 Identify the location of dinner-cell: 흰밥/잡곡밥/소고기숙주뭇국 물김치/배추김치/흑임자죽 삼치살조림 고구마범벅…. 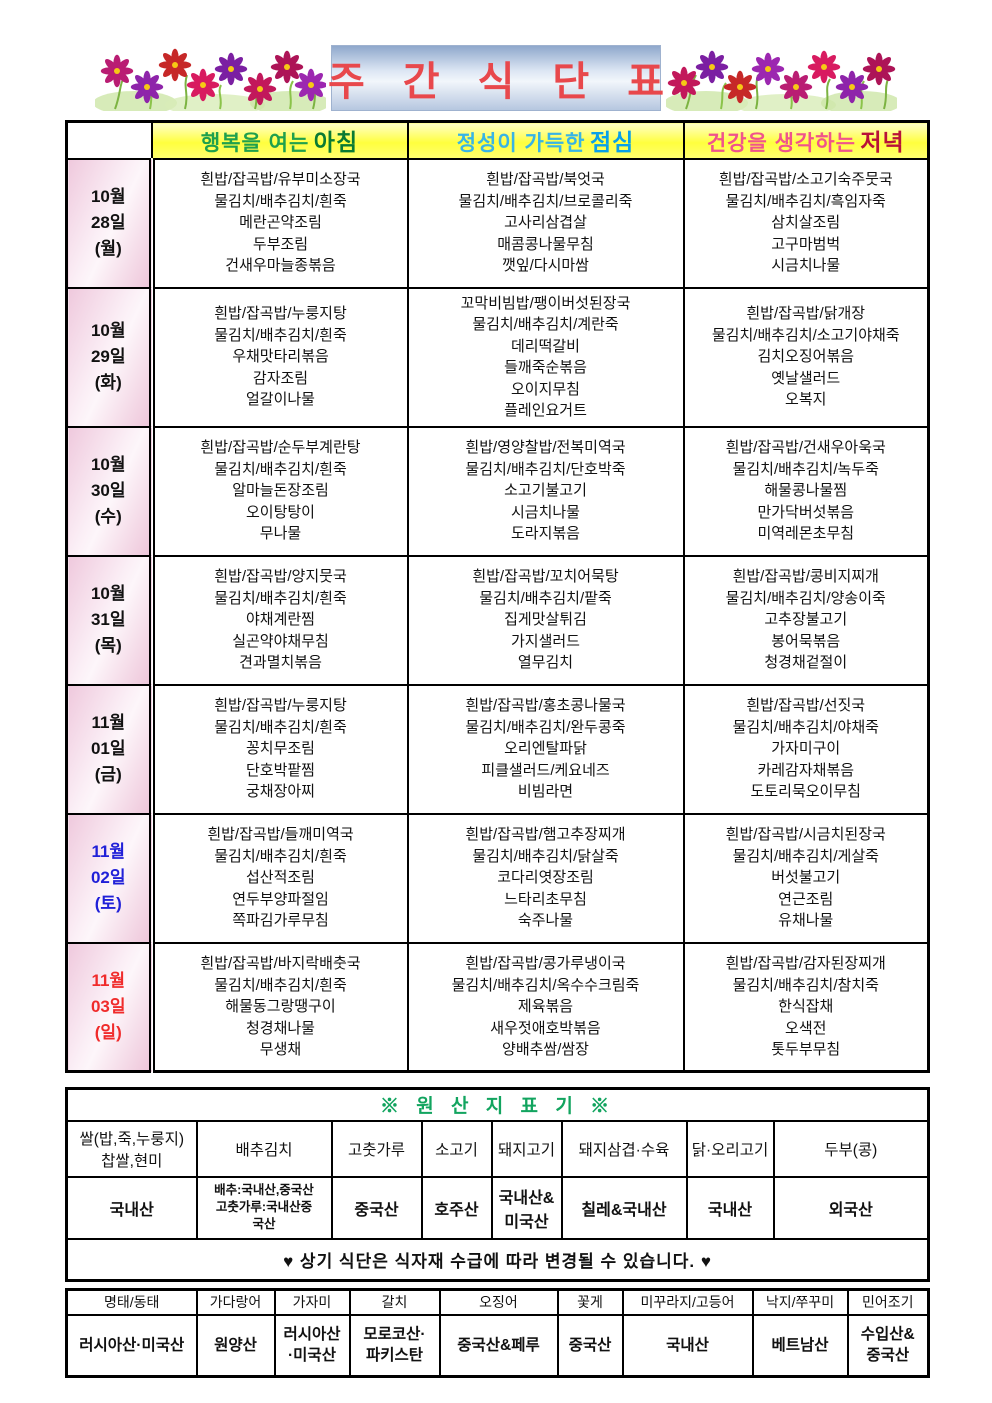
(806, 223).